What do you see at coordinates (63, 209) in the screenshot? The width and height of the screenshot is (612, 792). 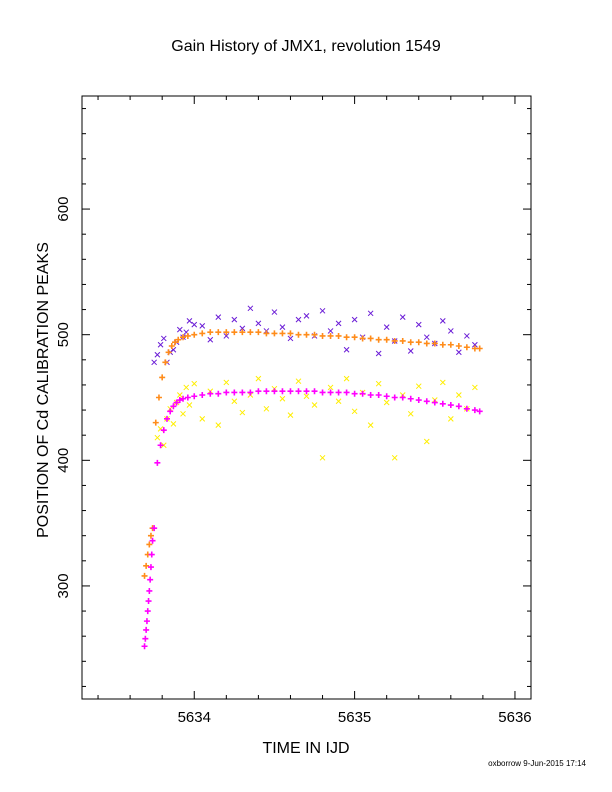 I see `y-tick-label: 600` at bounding box center [63, 209].